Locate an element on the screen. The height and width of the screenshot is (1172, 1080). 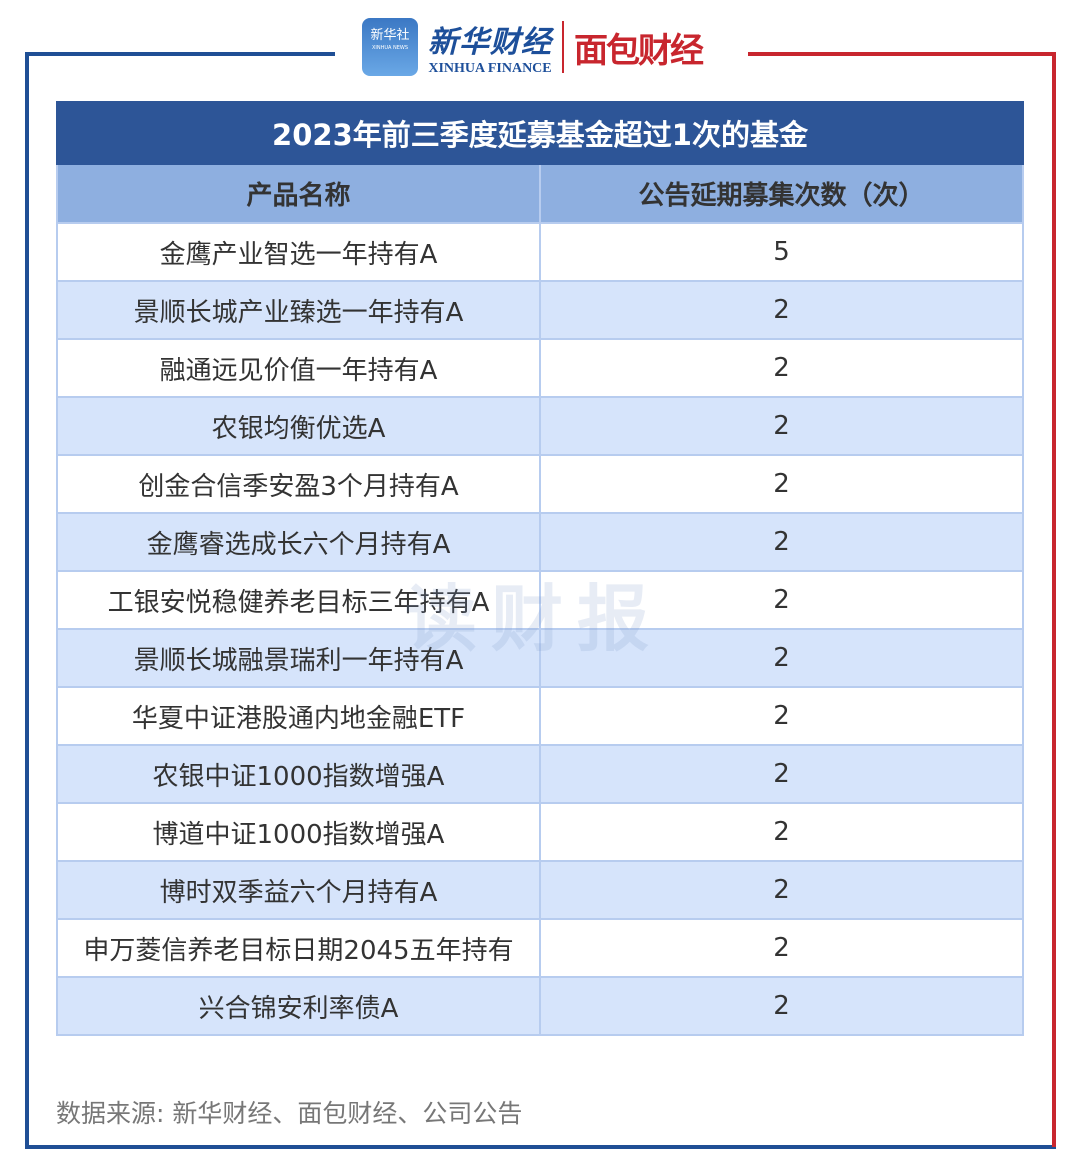
xinhua-finance-cn: 新华财经 is located at coordinates (490, 42).